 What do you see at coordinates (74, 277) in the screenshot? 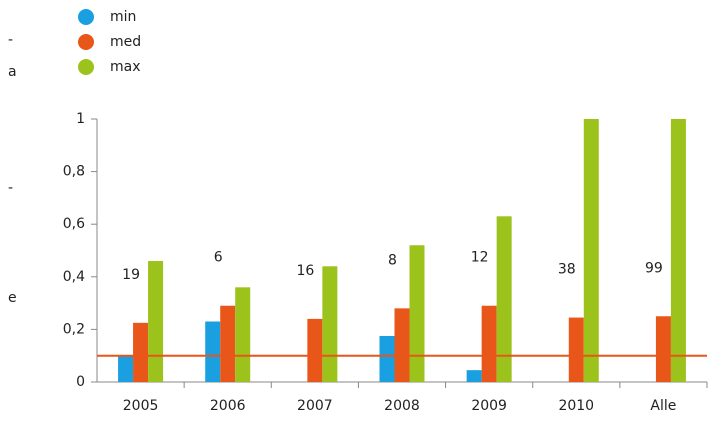
I see `y-tick-label: 0,4` at bounding box center [74, 277].